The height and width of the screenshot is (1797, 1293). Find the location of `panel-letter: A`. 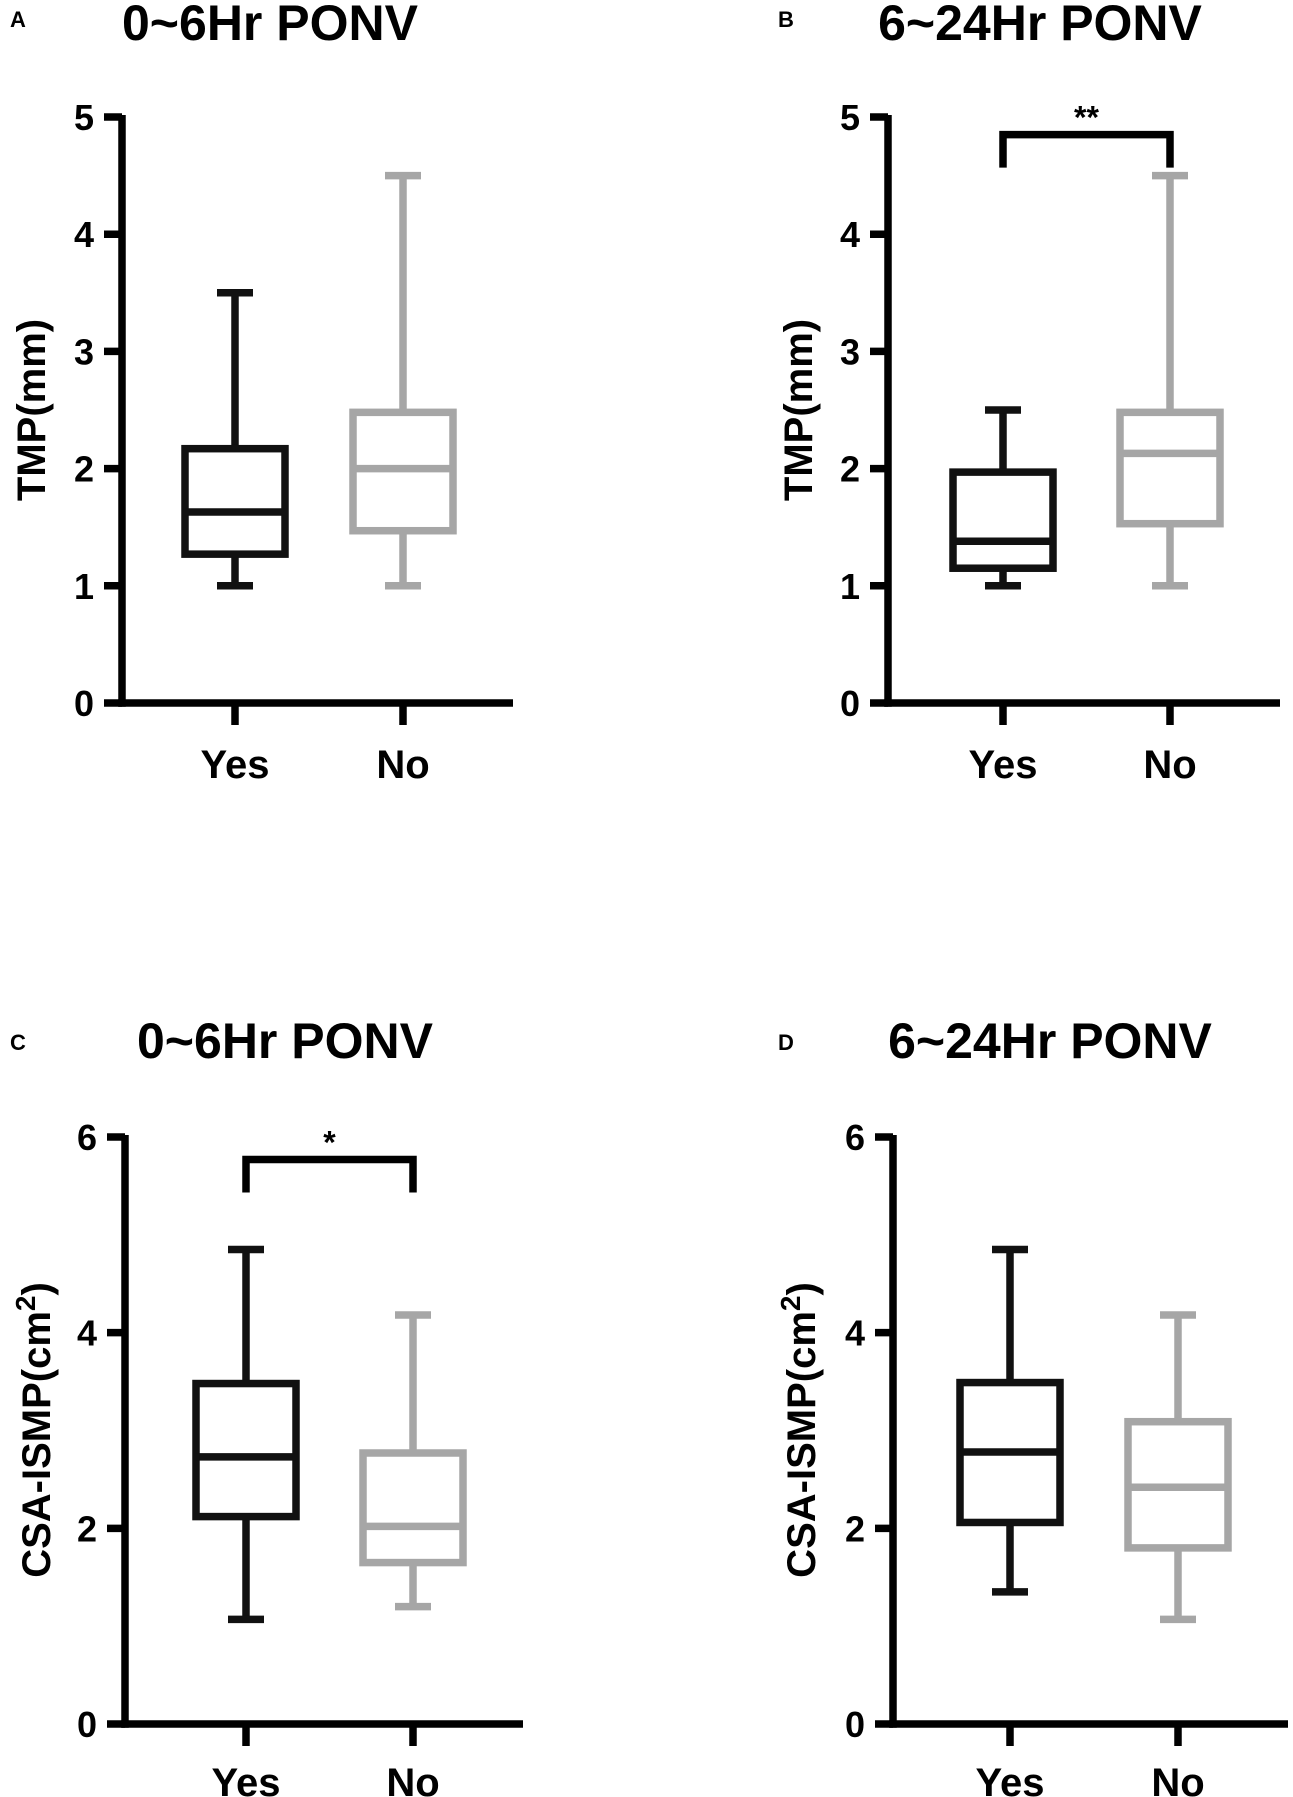

panel-letter: A is located at coordinates (18, 19).